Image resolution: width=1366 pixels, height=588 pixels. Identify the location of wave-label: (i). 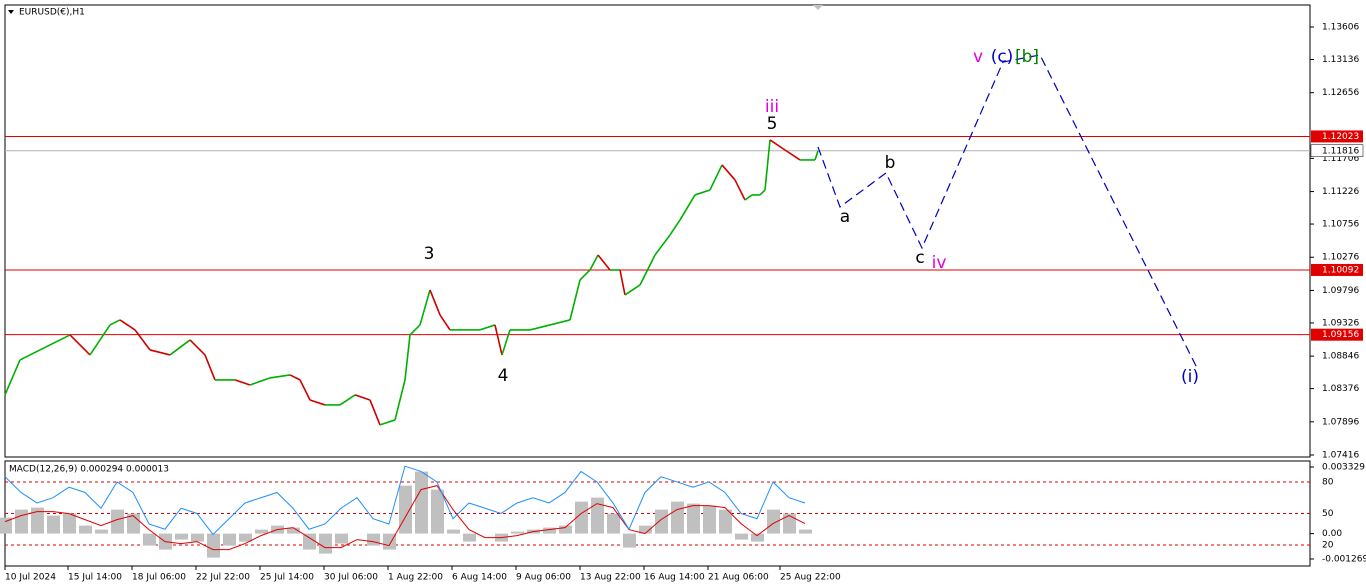
(1190, 377).